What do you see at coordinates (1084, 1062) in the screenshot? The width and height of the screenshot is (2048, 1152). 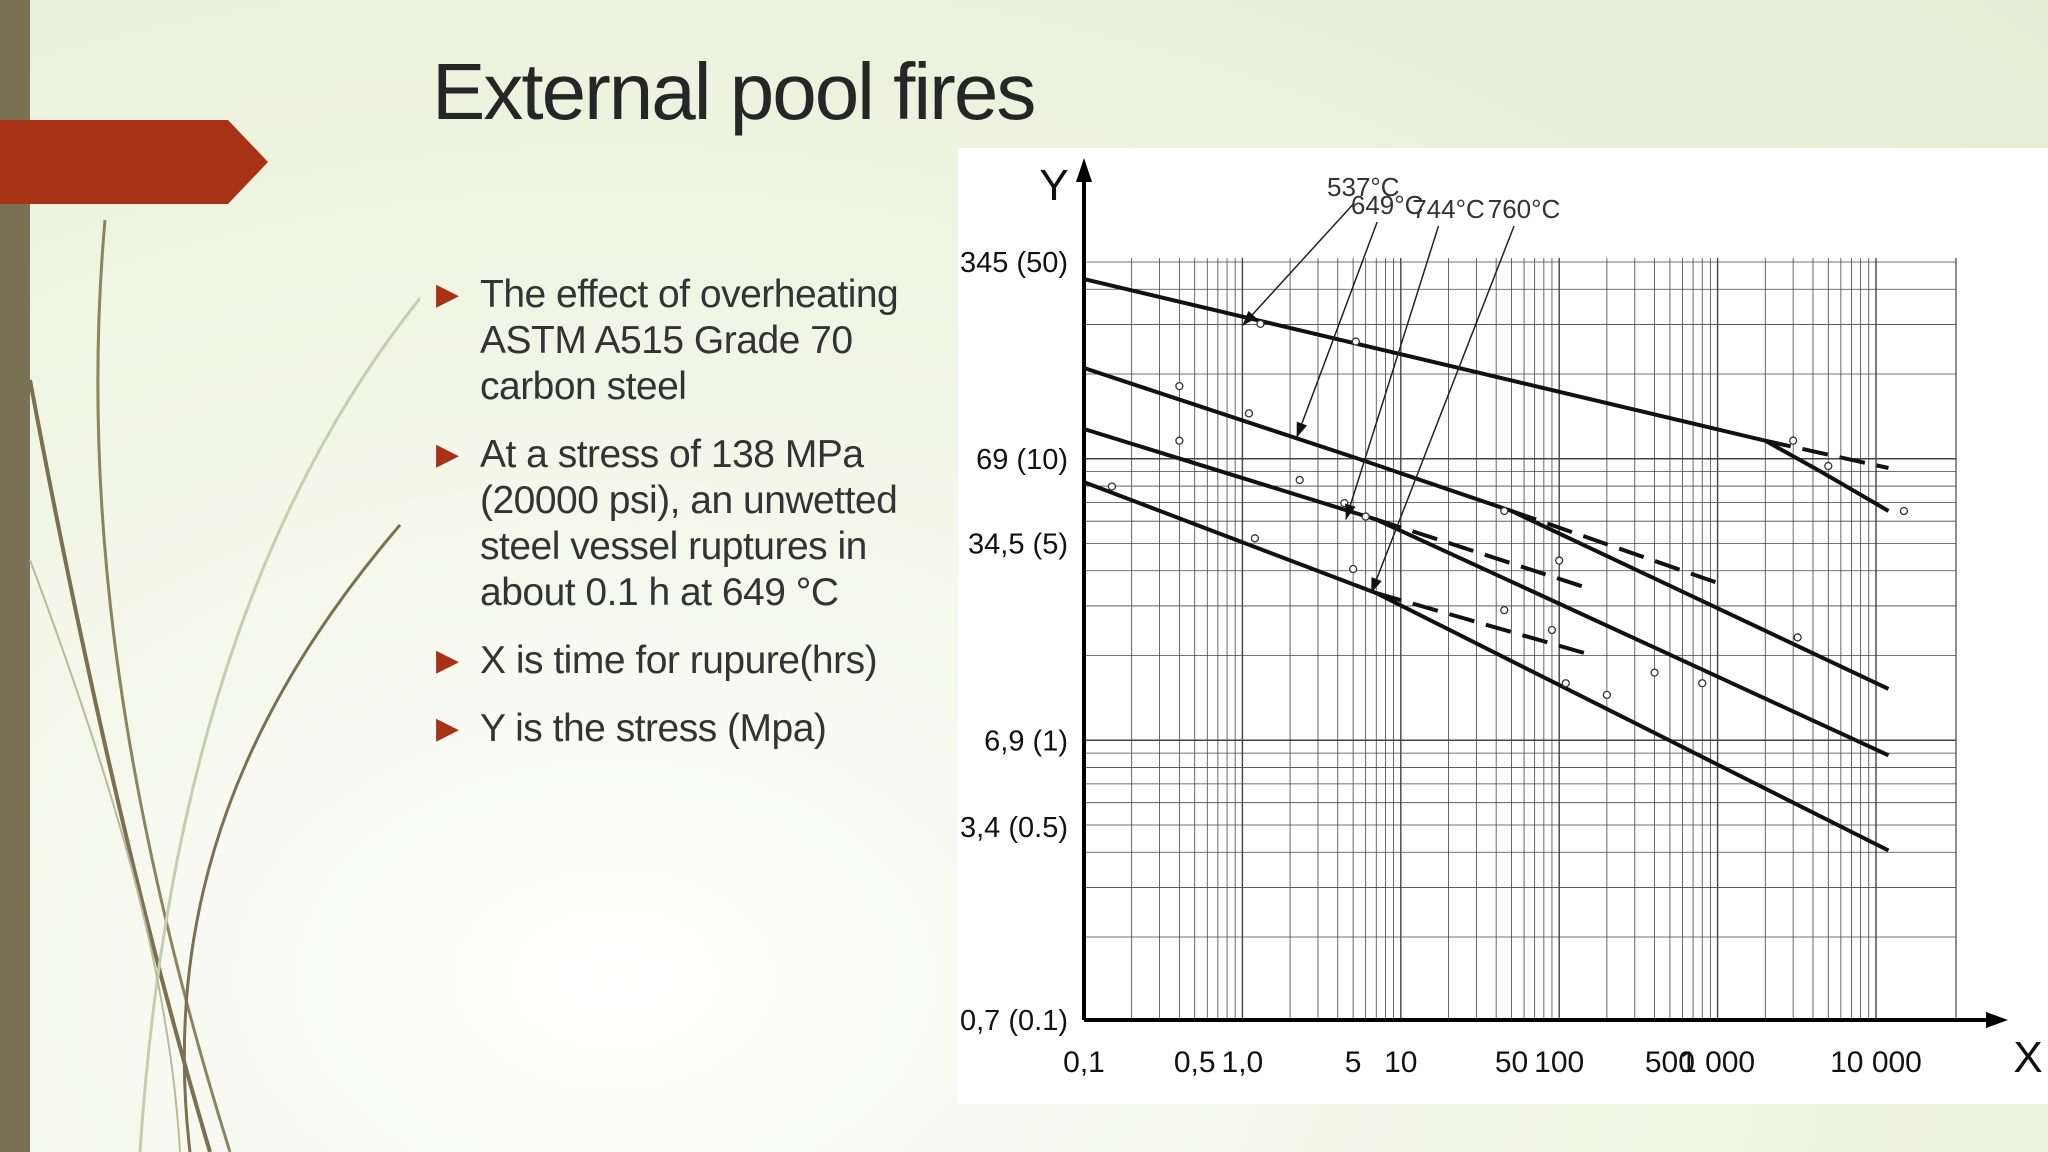 I see `x-tick-label: 0,1` at bounding box center [1084, 1062].